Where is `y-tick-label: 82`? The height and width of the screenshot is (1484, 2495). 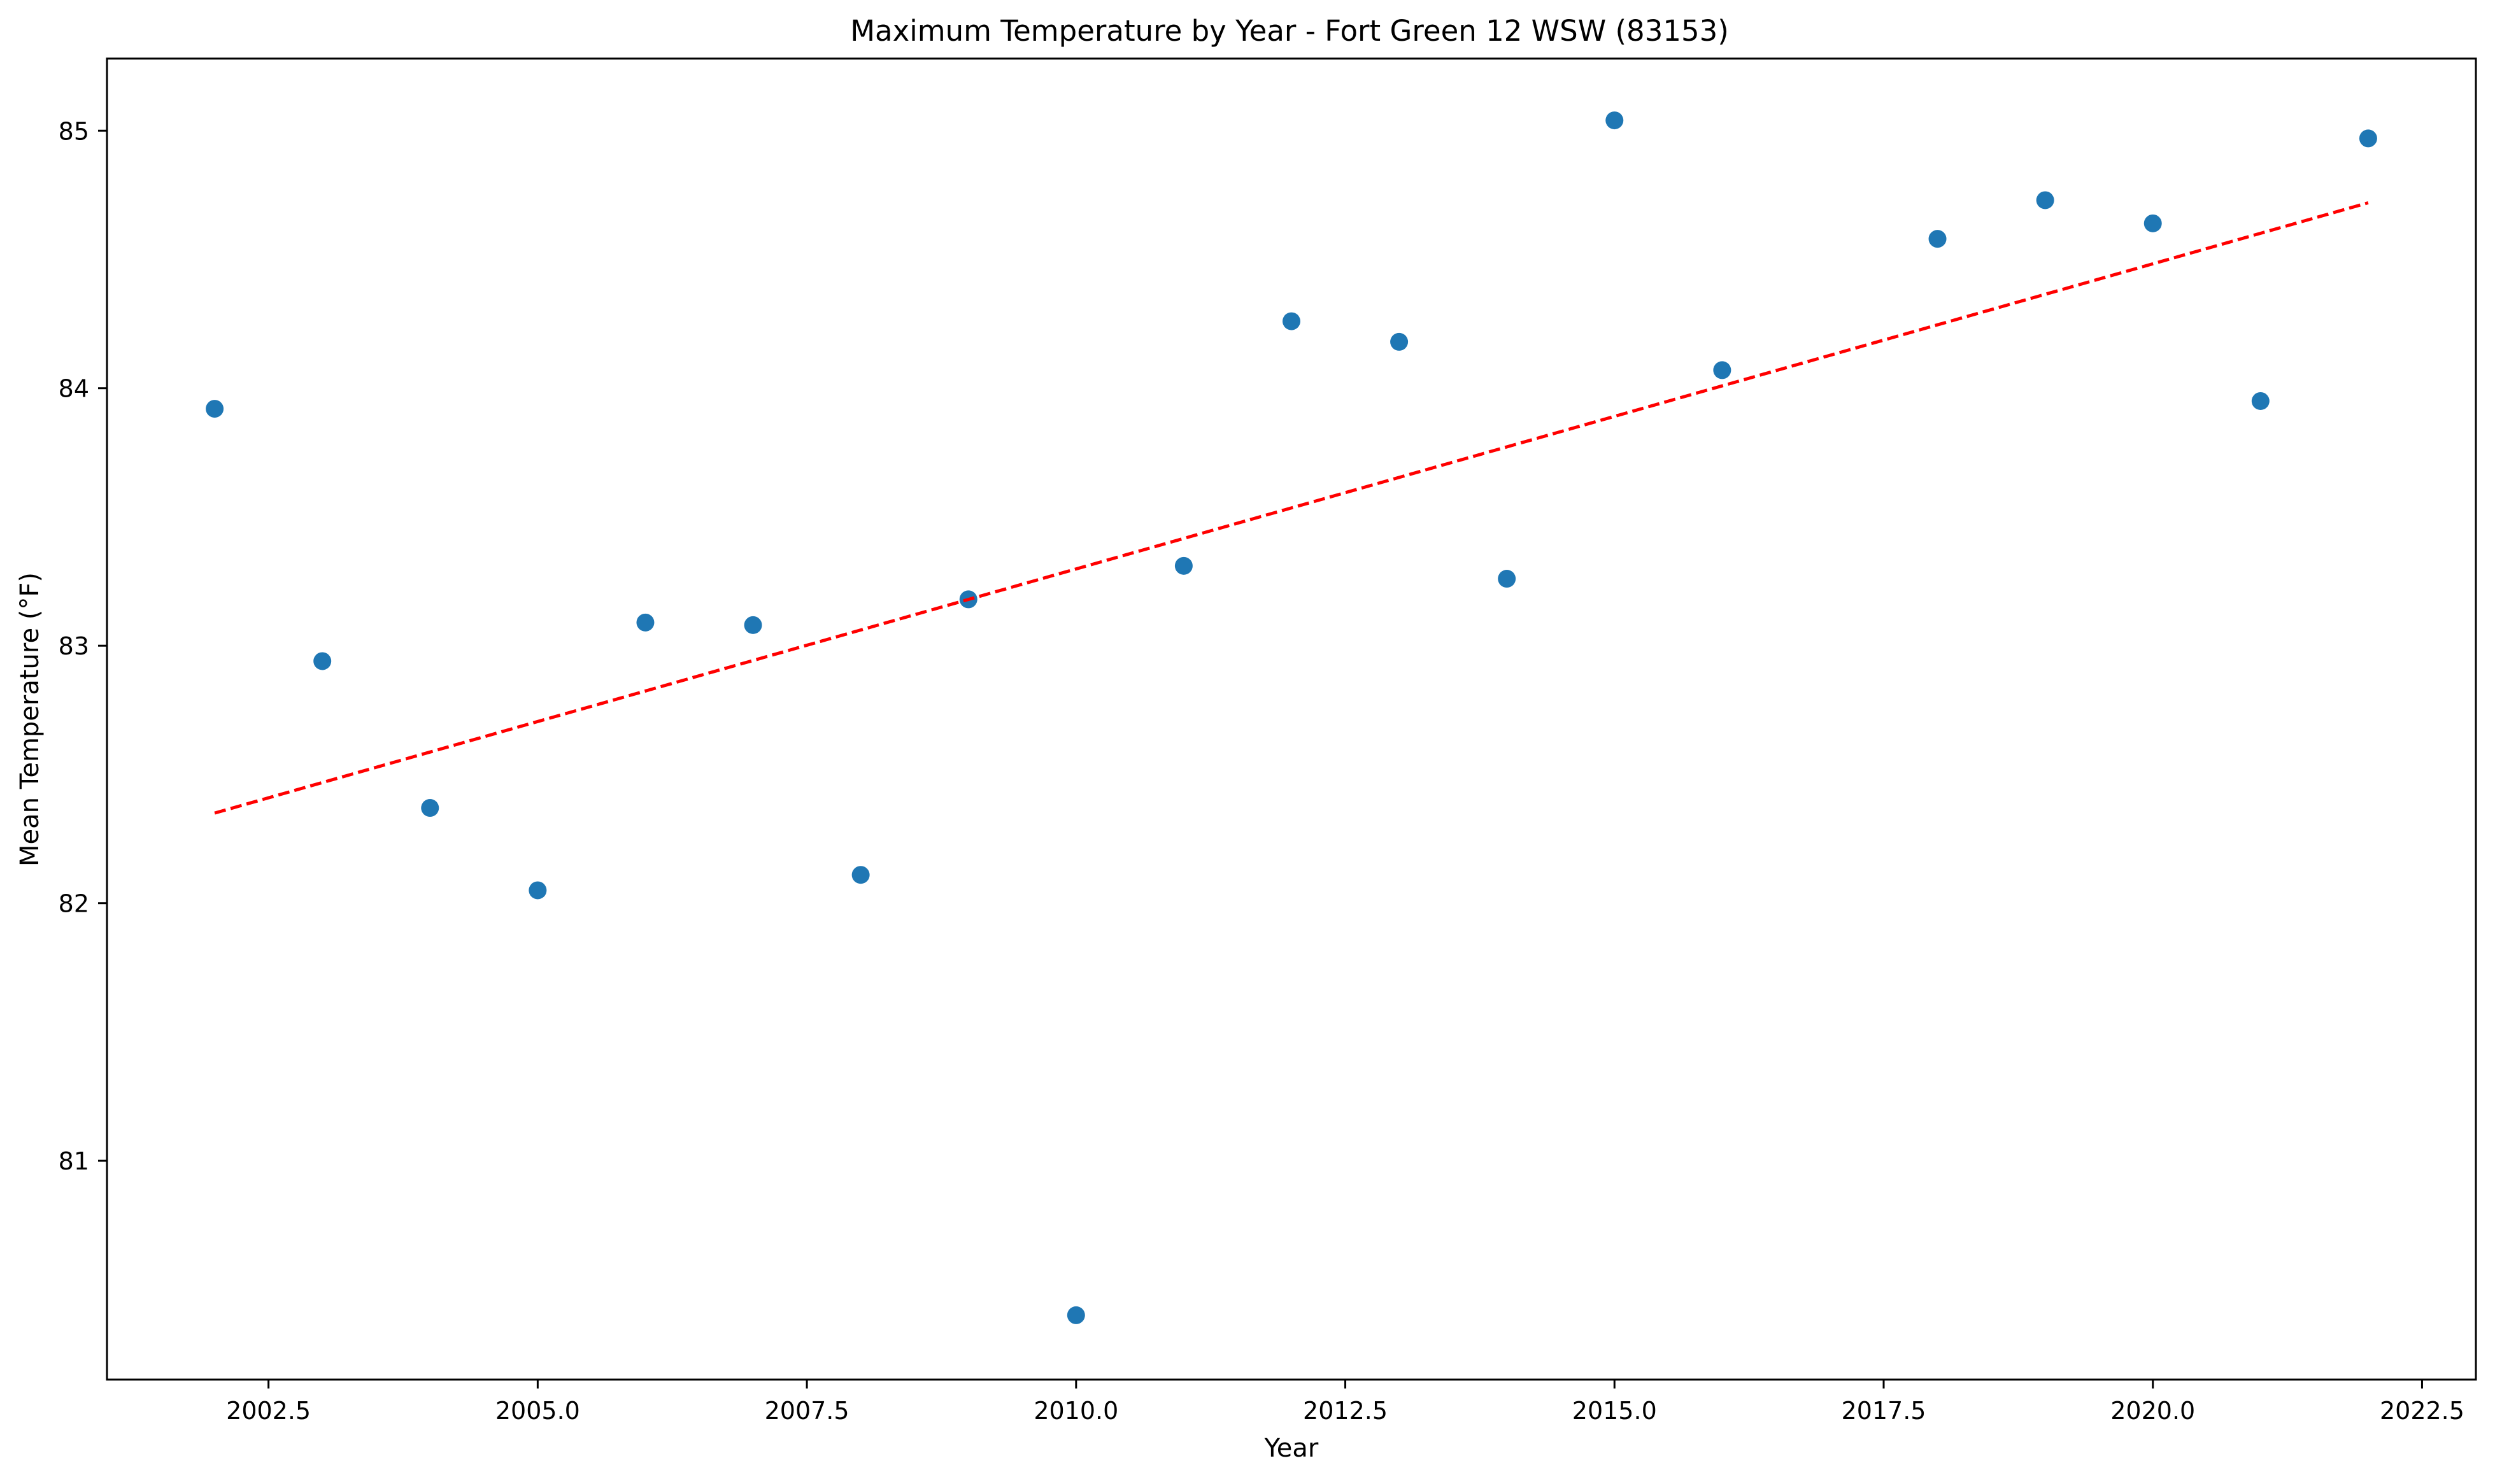 y-tick-label: 82 is located at coordinates (74, 904).